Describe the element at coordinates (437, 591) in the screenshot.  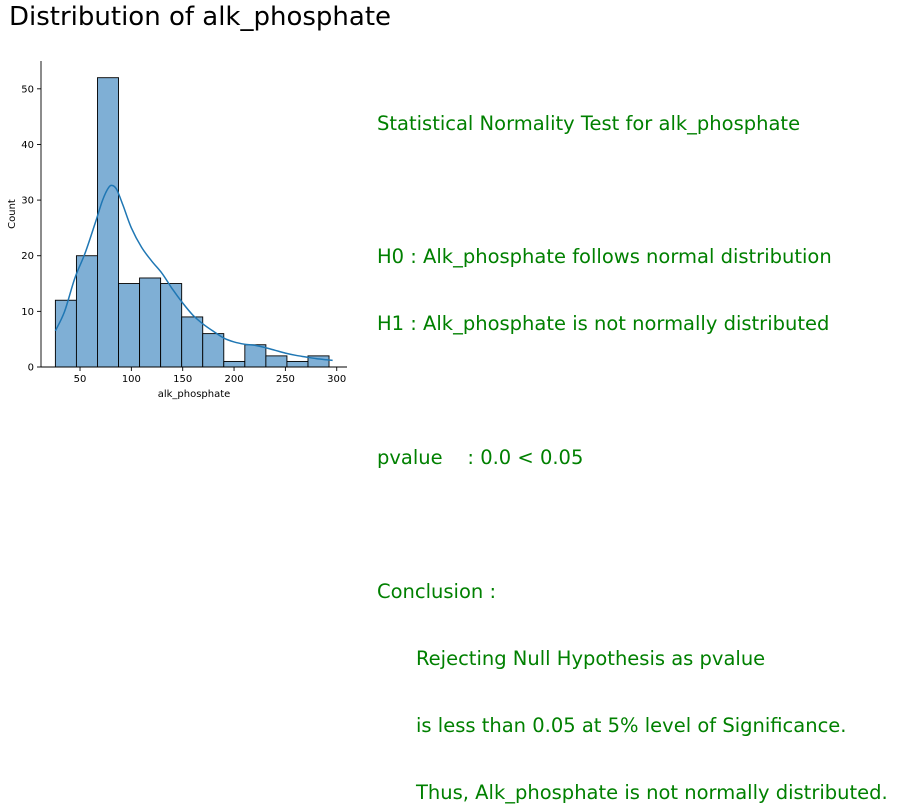
I see `conclusion-label: Conclusion :` at that location.